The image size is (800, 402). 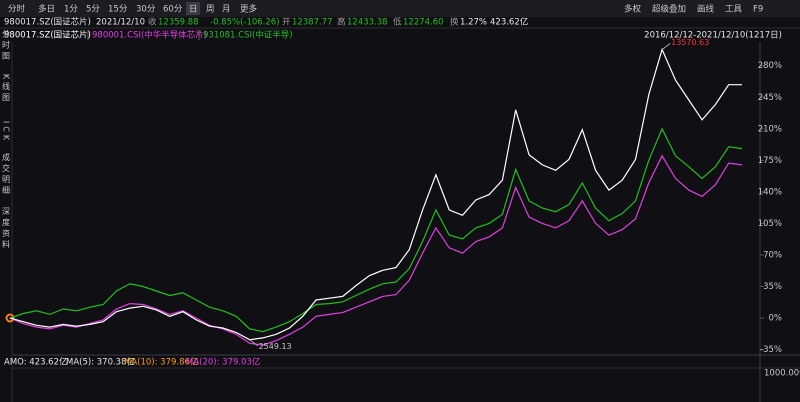 I want to click on tool: 多权, so click(x=633, y=9).